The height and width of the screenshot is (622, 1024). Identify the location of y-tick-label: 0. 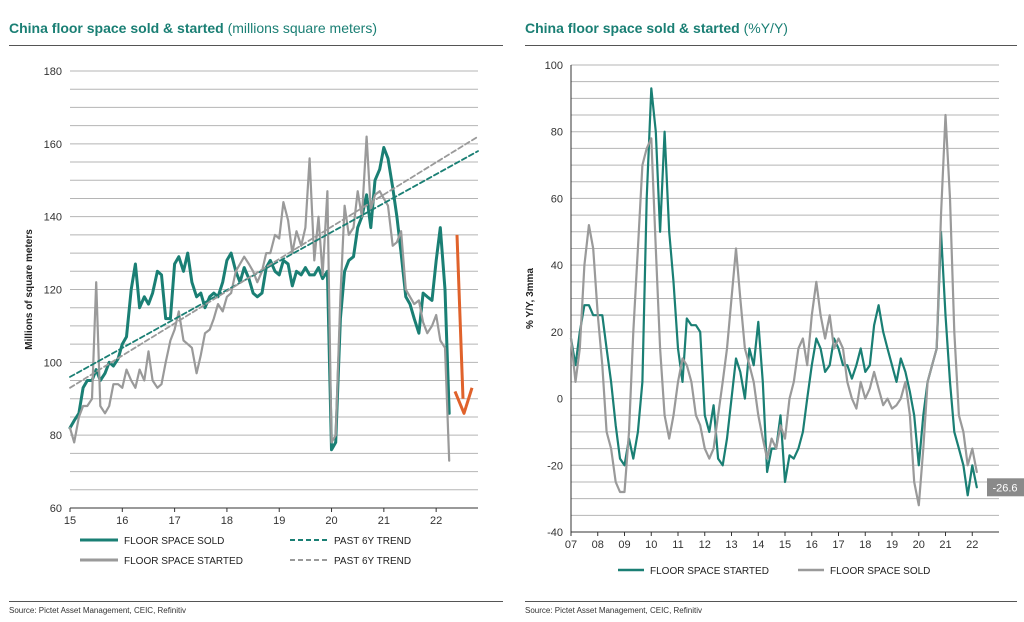
(560, 400).